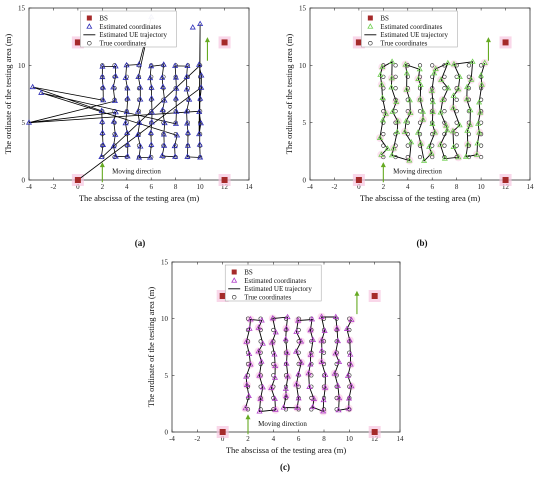 This screenshot has width=550, height=479. What do you see at coordinates (411, 27) in the screenshot?
I see `legend-label: Estimated coordinates` at bounding box center [411, 27].